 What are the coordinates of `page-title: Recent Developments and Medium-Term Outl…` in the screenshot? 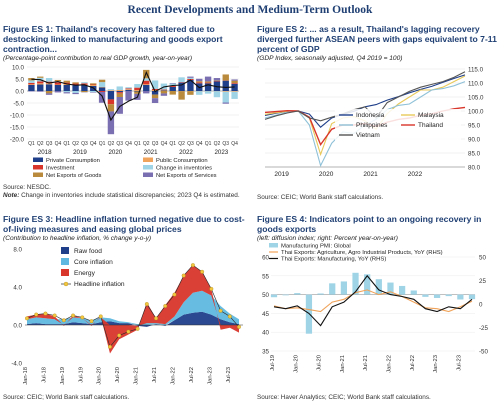 It's located at (250, 10).